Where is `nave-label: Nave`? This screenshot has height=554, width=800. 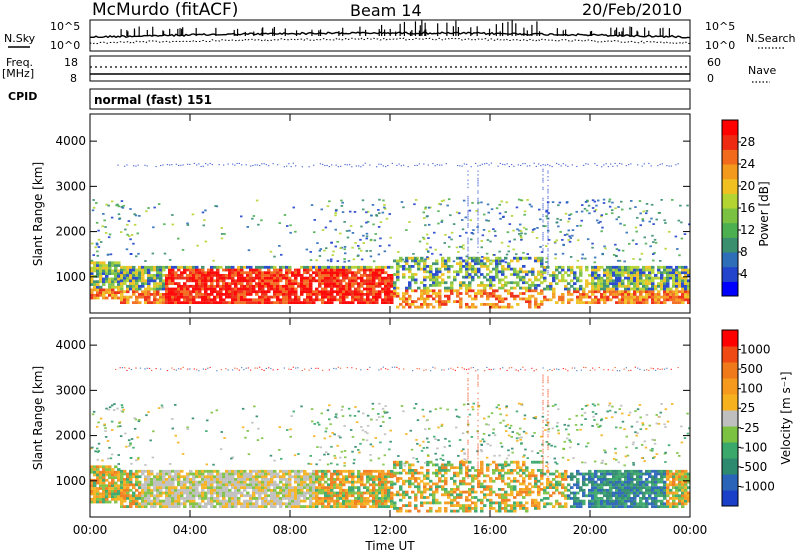 nave-label: Nave is located at coordinates (762, 70).